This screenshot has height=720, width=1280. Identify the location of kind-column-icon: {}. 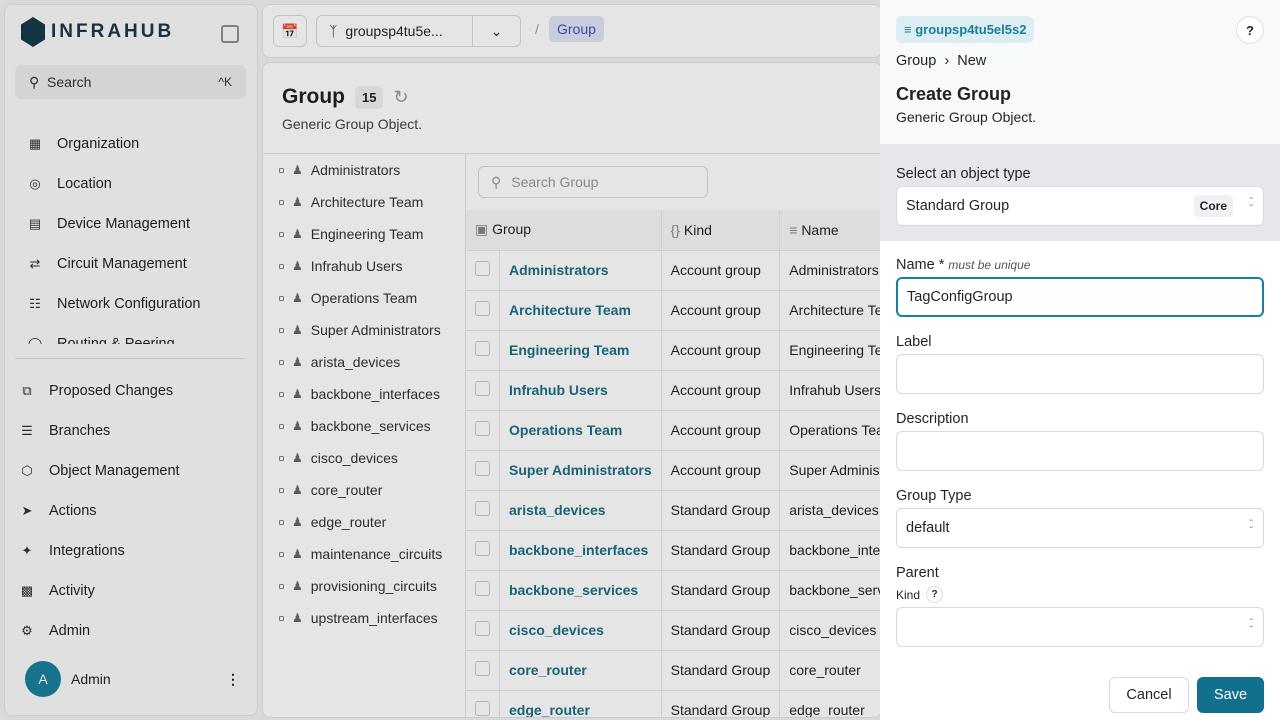
(675, 229).